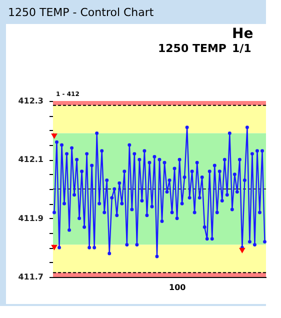 The width and height of the screenshot is (281, 318). Describe the element at coordinates (31, 101) in the screenshot. I see `y-tick-label: 412.3` at that location.